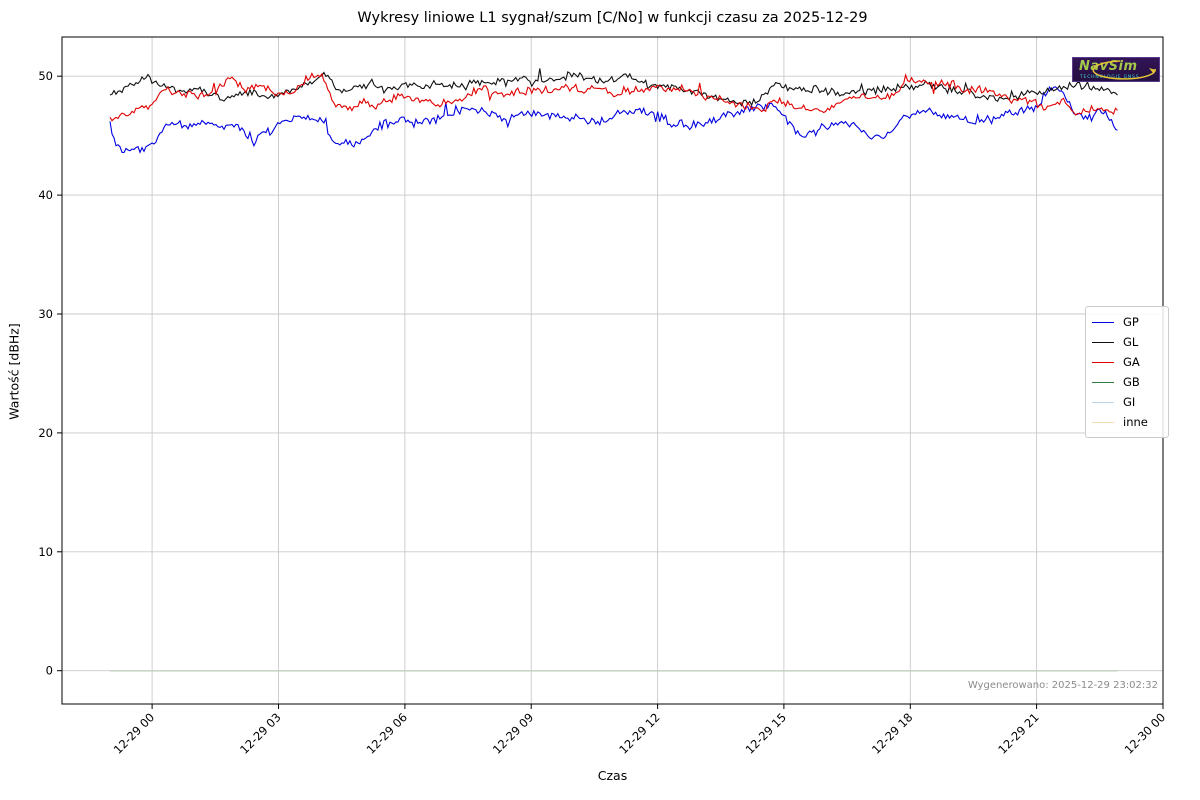 The height and width of the screenshot is (800, 1200). What do you see at coordinates (45, 433) in the screenshot?
I see `y-tick-label: 20` at bounding box center [45, 433].